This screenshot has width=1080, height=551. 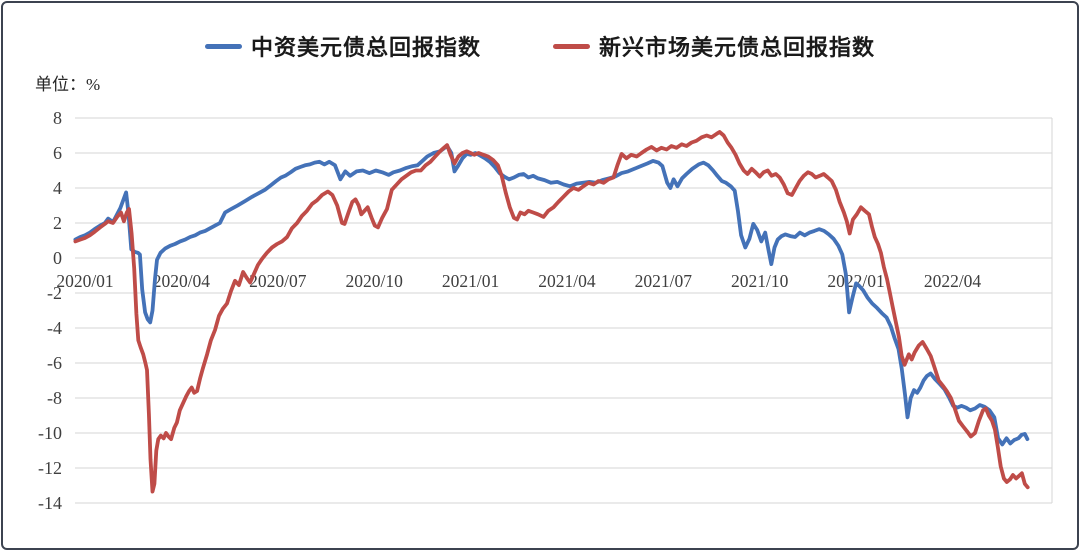 I want to click on y-tick-label: -6, so click(x=54, y=363).